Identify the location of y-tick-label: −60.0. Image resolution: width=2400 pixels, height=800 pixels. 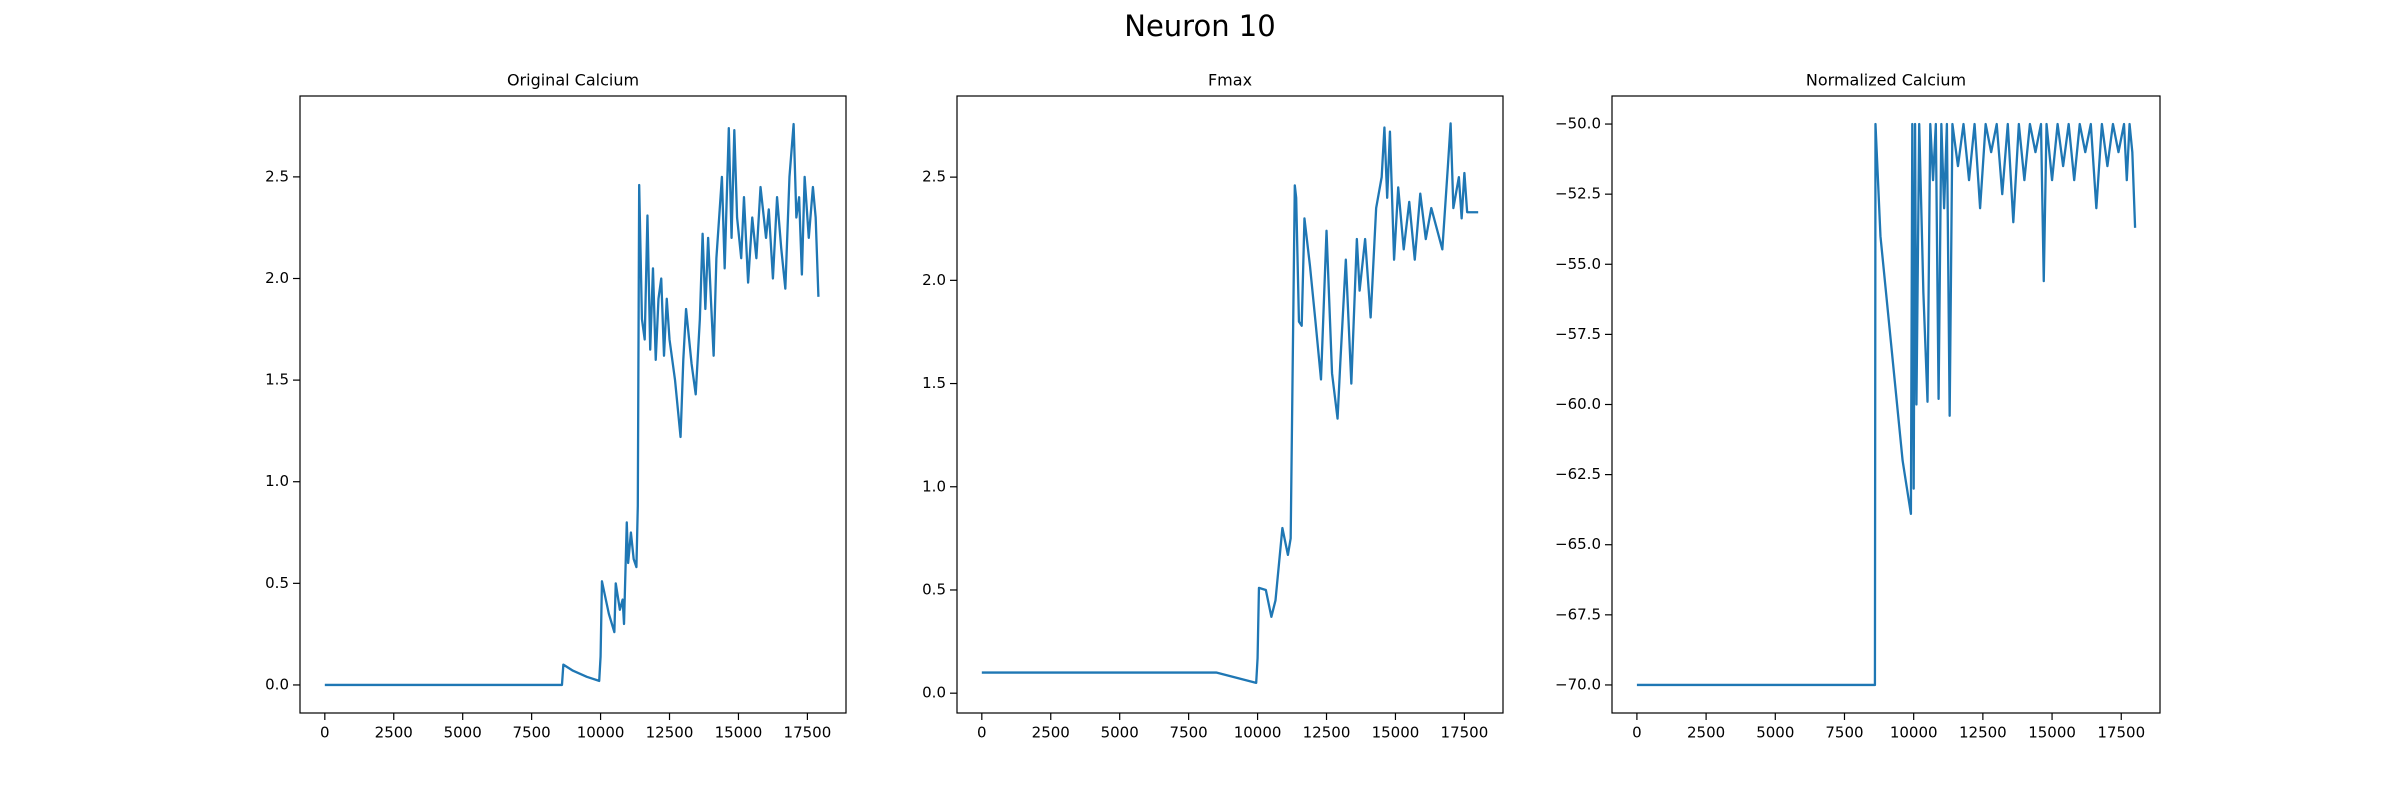
(1578, 404).